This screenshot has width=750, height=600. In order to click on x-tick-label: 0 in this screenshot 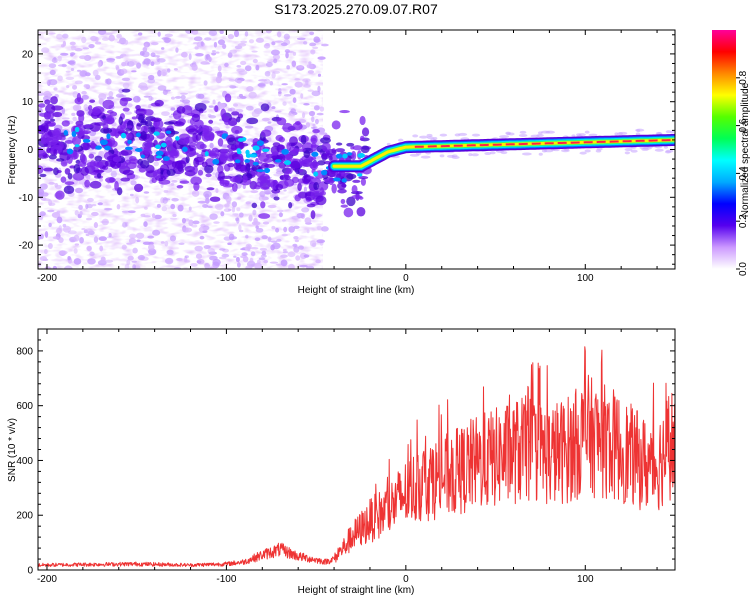, I will do `click(406, 579)`.